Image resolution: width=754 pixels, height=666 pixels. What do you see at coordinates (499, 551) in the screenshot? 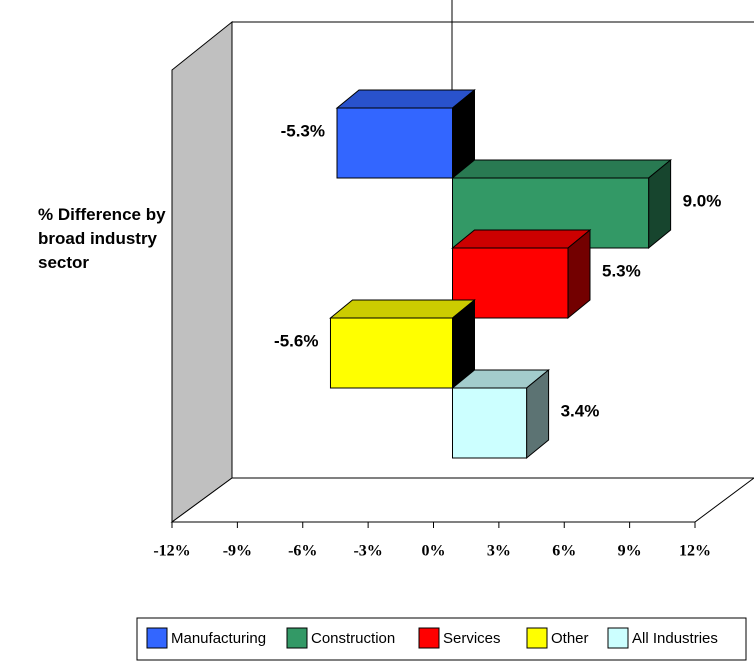
I see `x-tick-label: 3%` at bounding box center [499, 551].